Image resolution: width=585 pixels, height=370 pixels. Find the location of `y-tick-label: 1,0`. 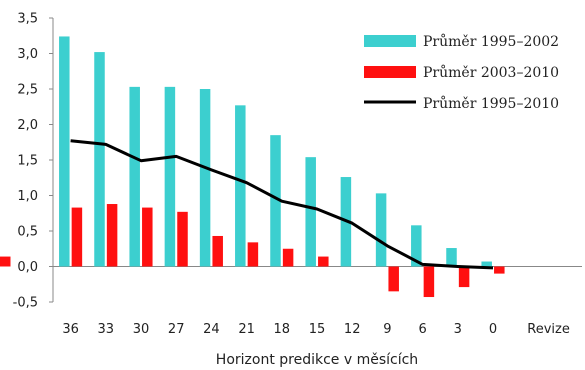

y-tick-label: 1,0 is located at coordinates (27, 196).